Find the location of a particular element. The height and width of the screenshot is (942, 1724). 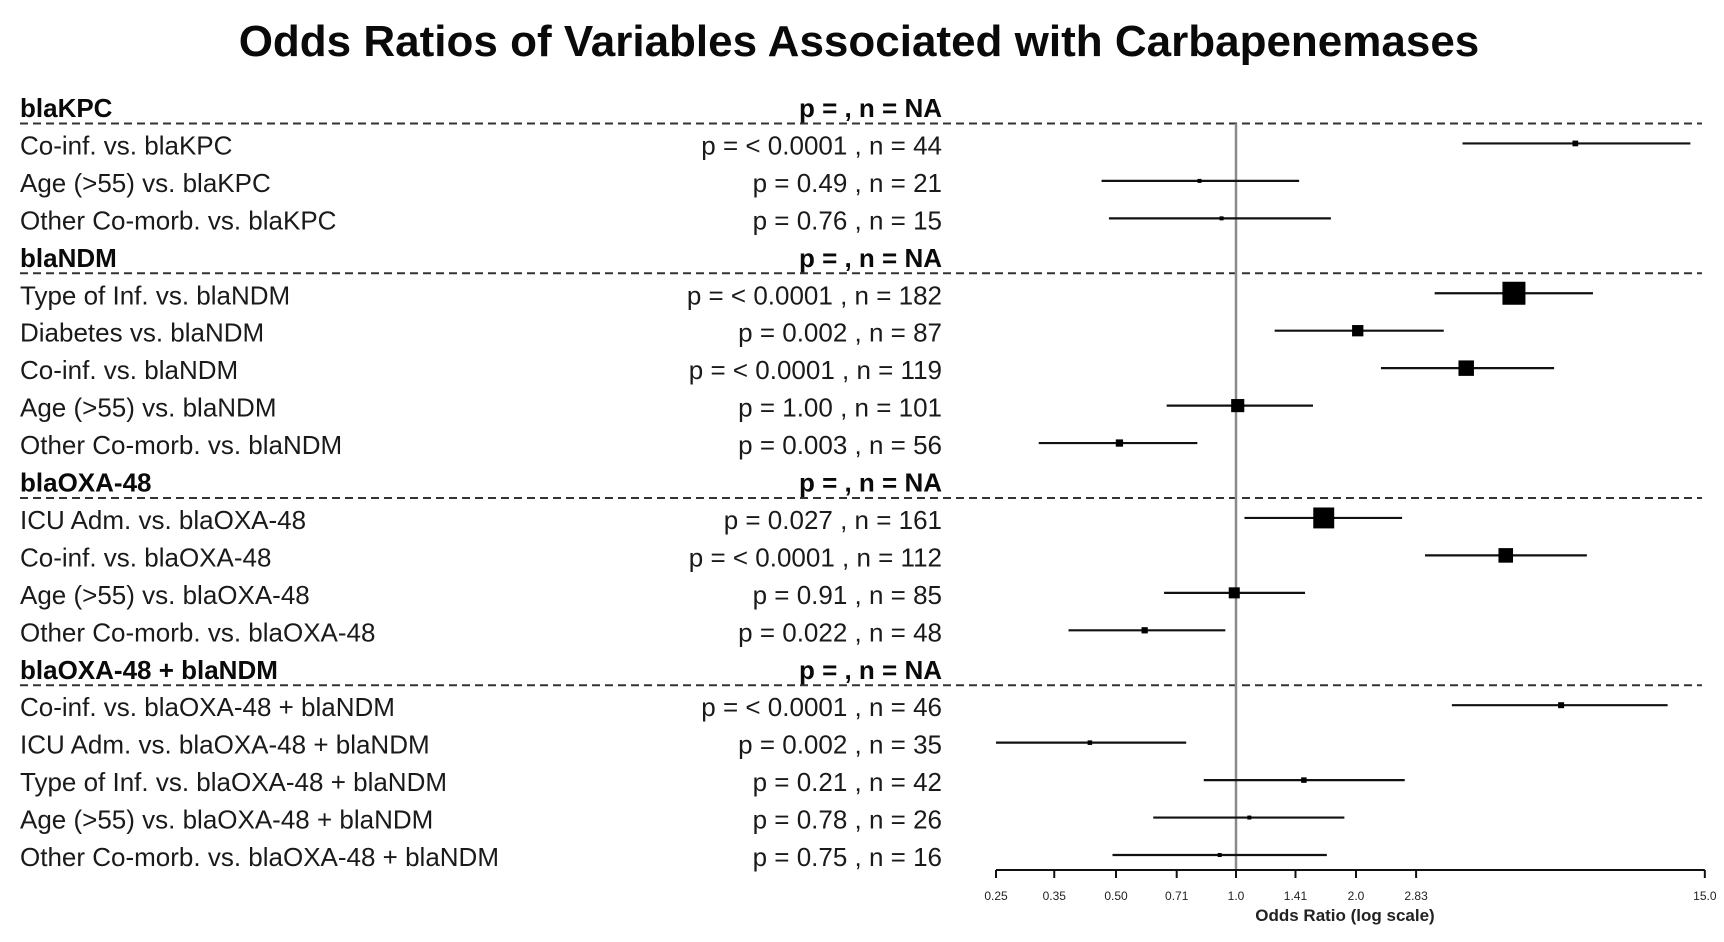

row-stat: p = 0.022 , n = 48 is located at coordinates (840, 632).